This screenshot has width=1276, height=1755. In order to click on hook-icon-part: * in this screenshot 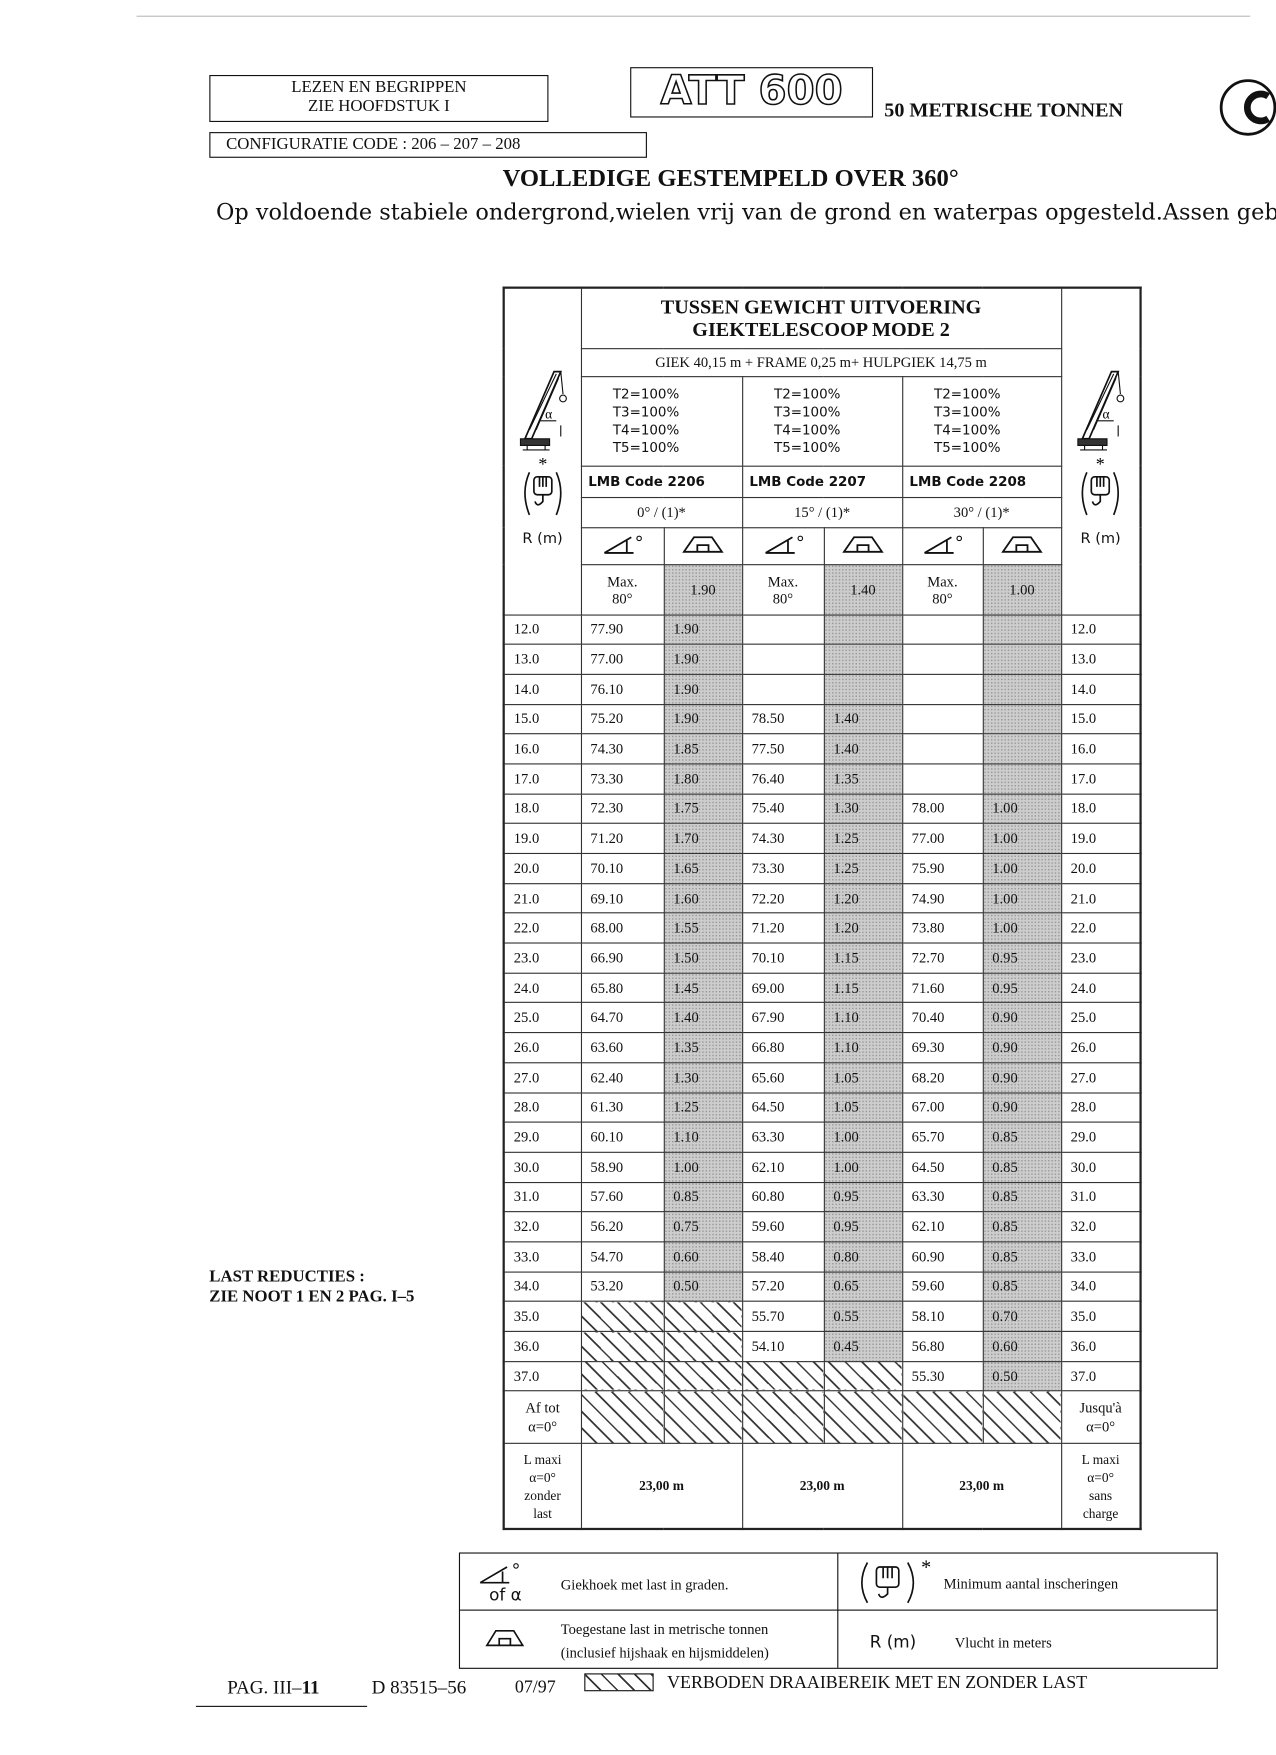, I will do `click(542, 485)`.